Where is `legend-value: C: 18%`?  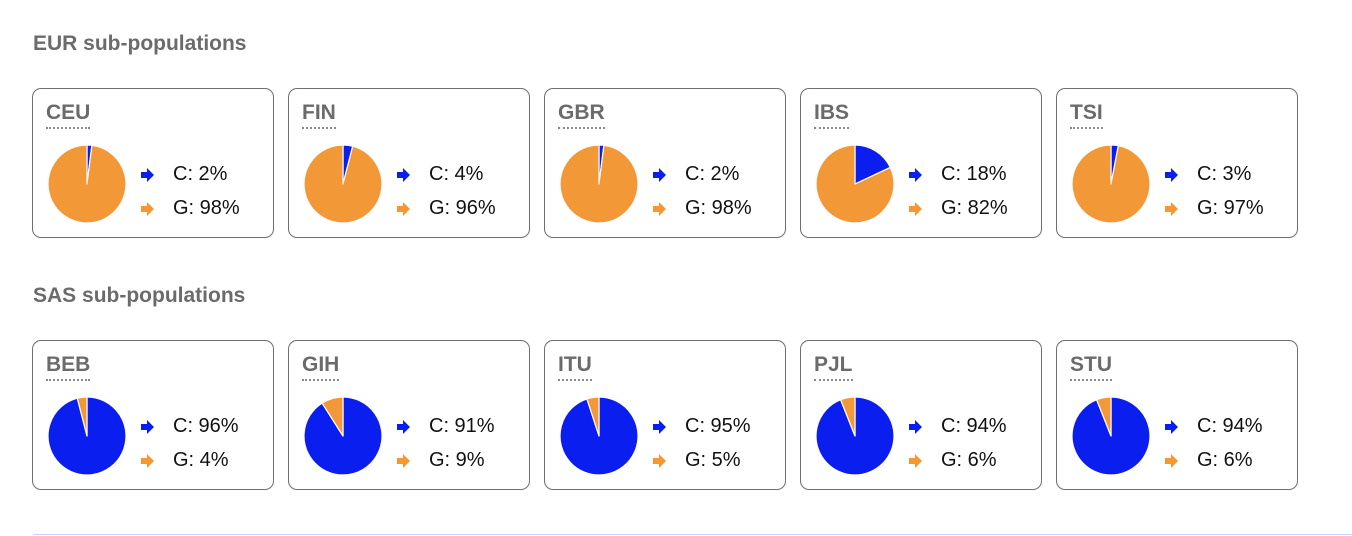 legend-value: C: 18% is located at coordinates (974, 174).